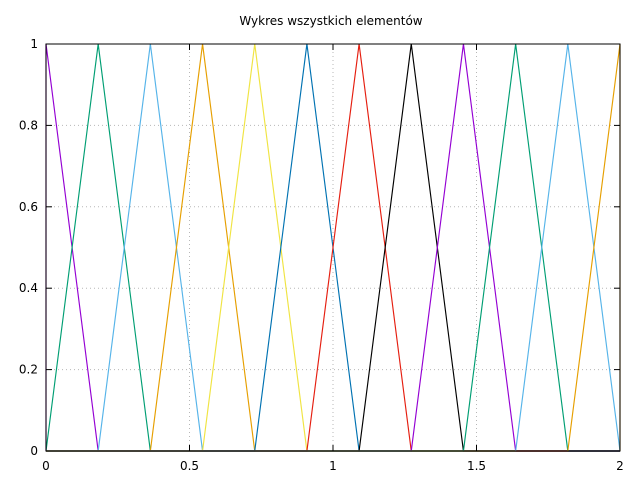 The height and width of the screenshot is (478, 640). Describe the element at coordinates (34, 451) in the screenshot. I see `y-tick-label: 0` at that location.